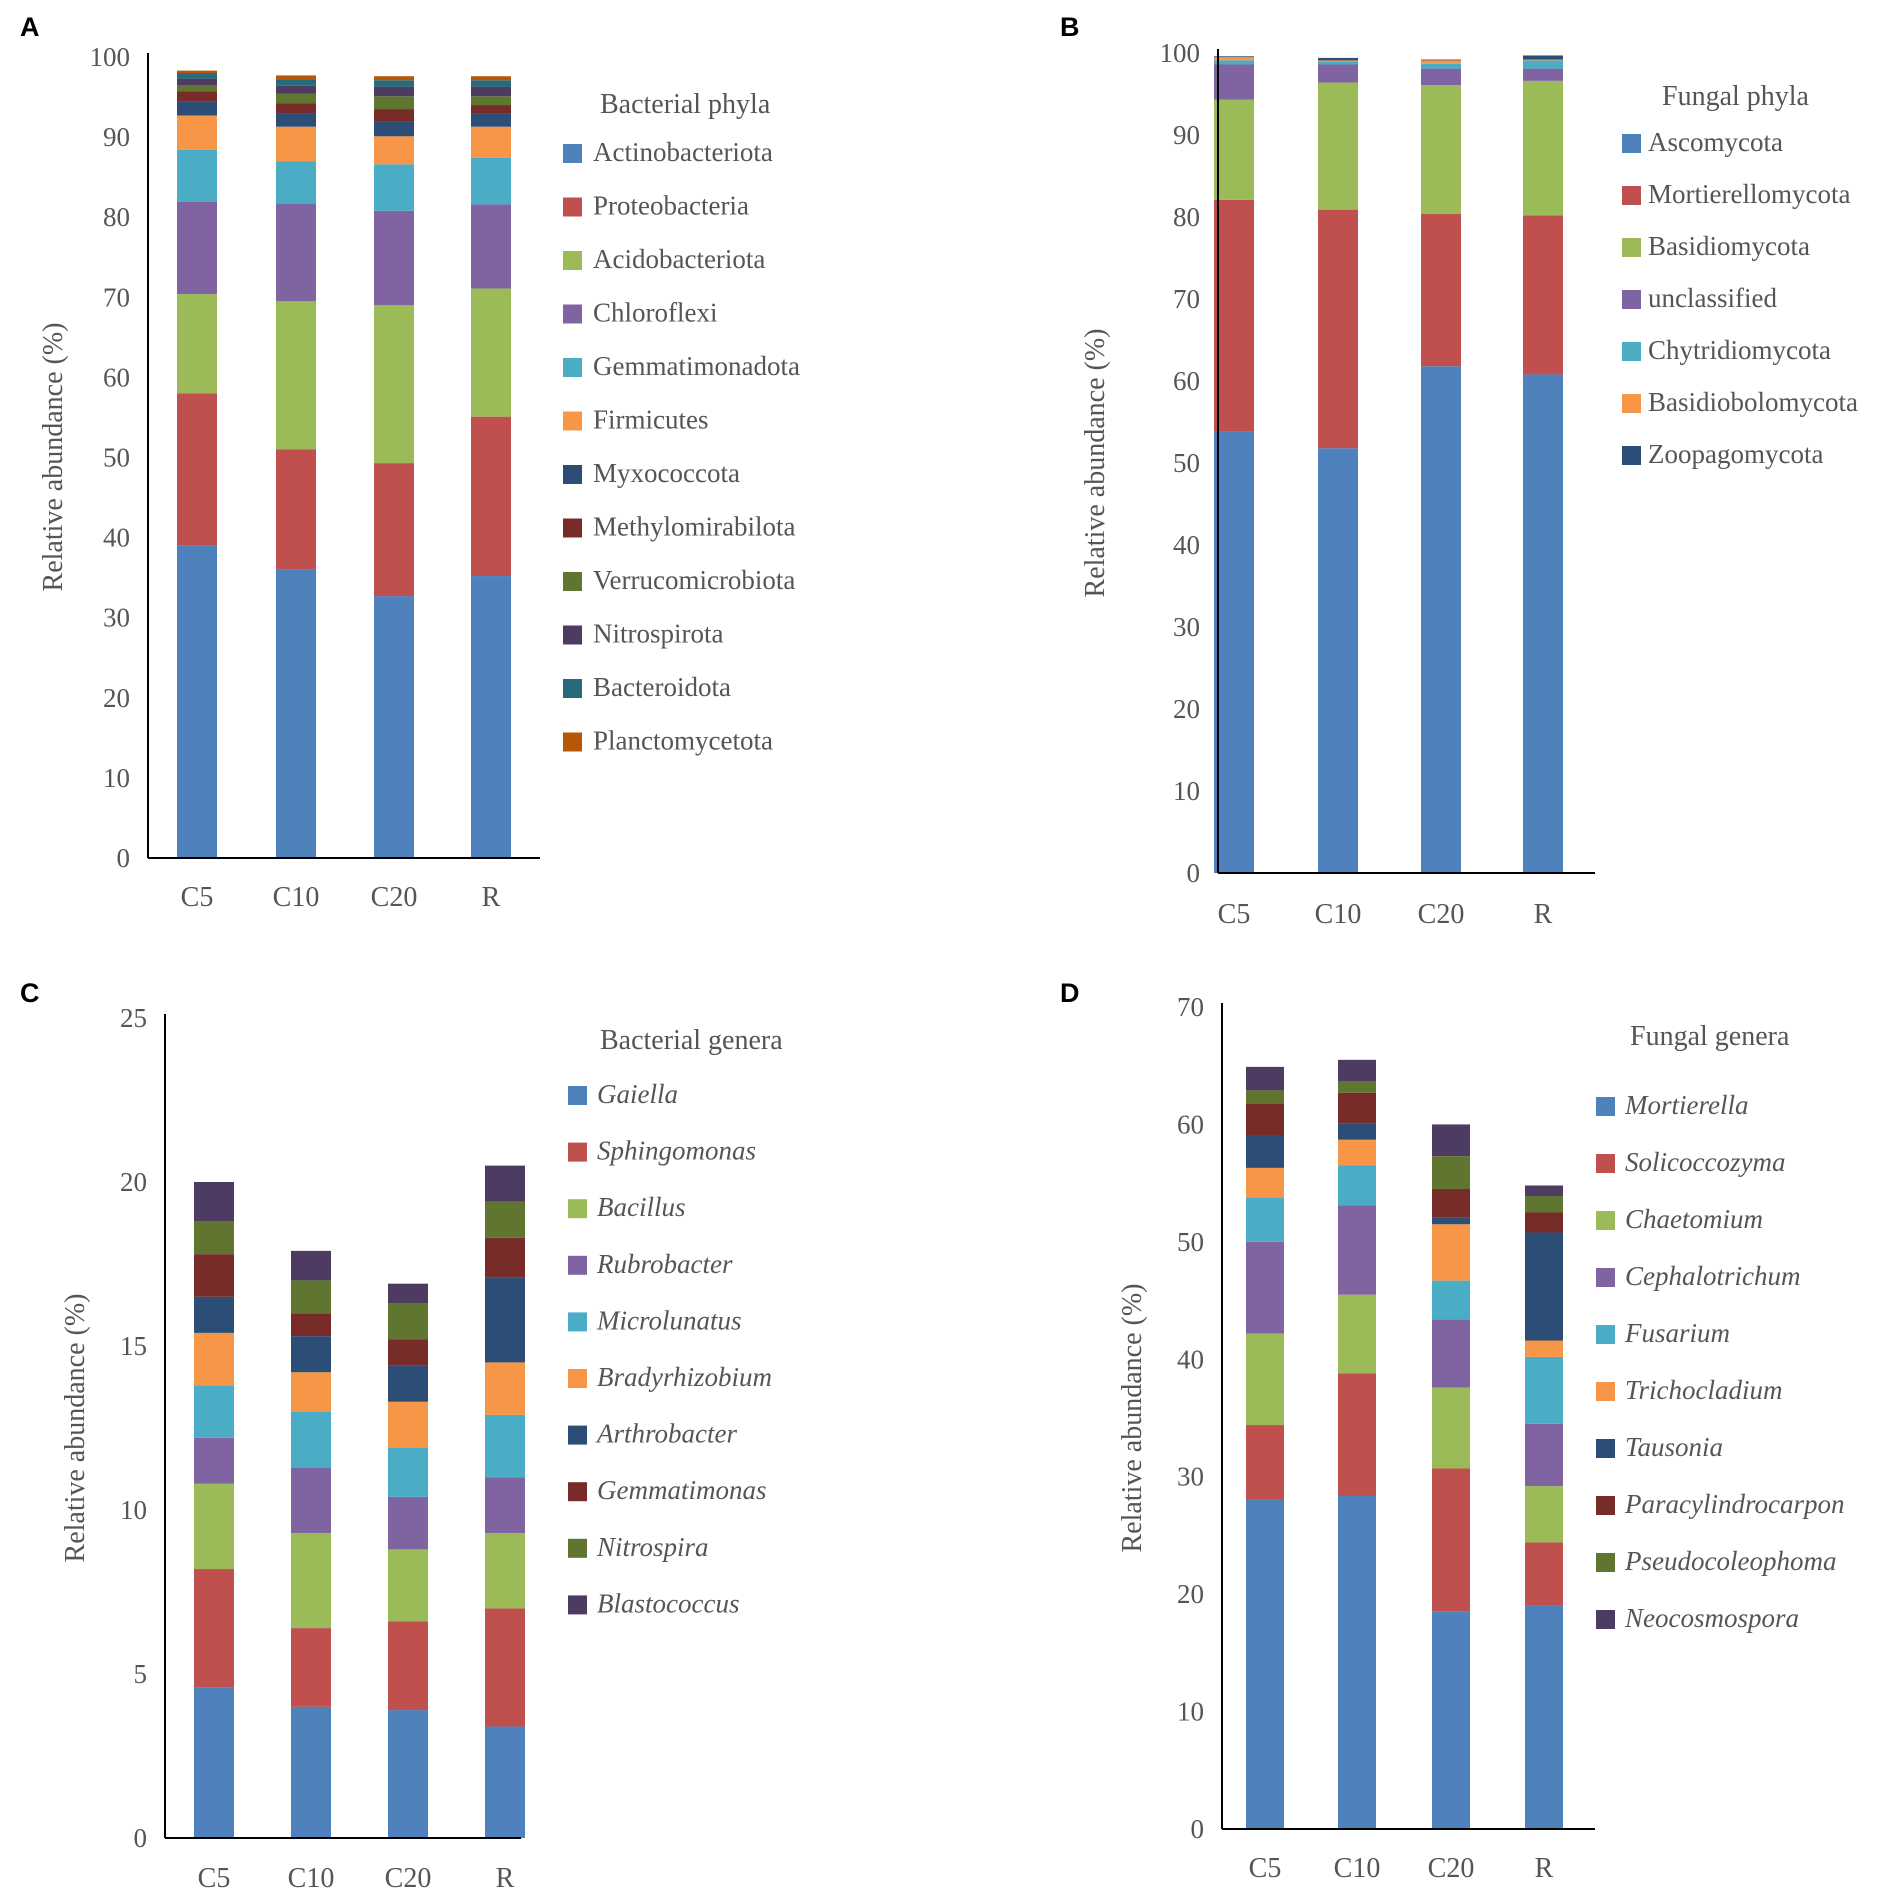  What do you see at coordinates (1544, 1222) in the screenshot?
I see `bar-segment-paracylindrocarpon-r` at bounding box center [1544, 1222].